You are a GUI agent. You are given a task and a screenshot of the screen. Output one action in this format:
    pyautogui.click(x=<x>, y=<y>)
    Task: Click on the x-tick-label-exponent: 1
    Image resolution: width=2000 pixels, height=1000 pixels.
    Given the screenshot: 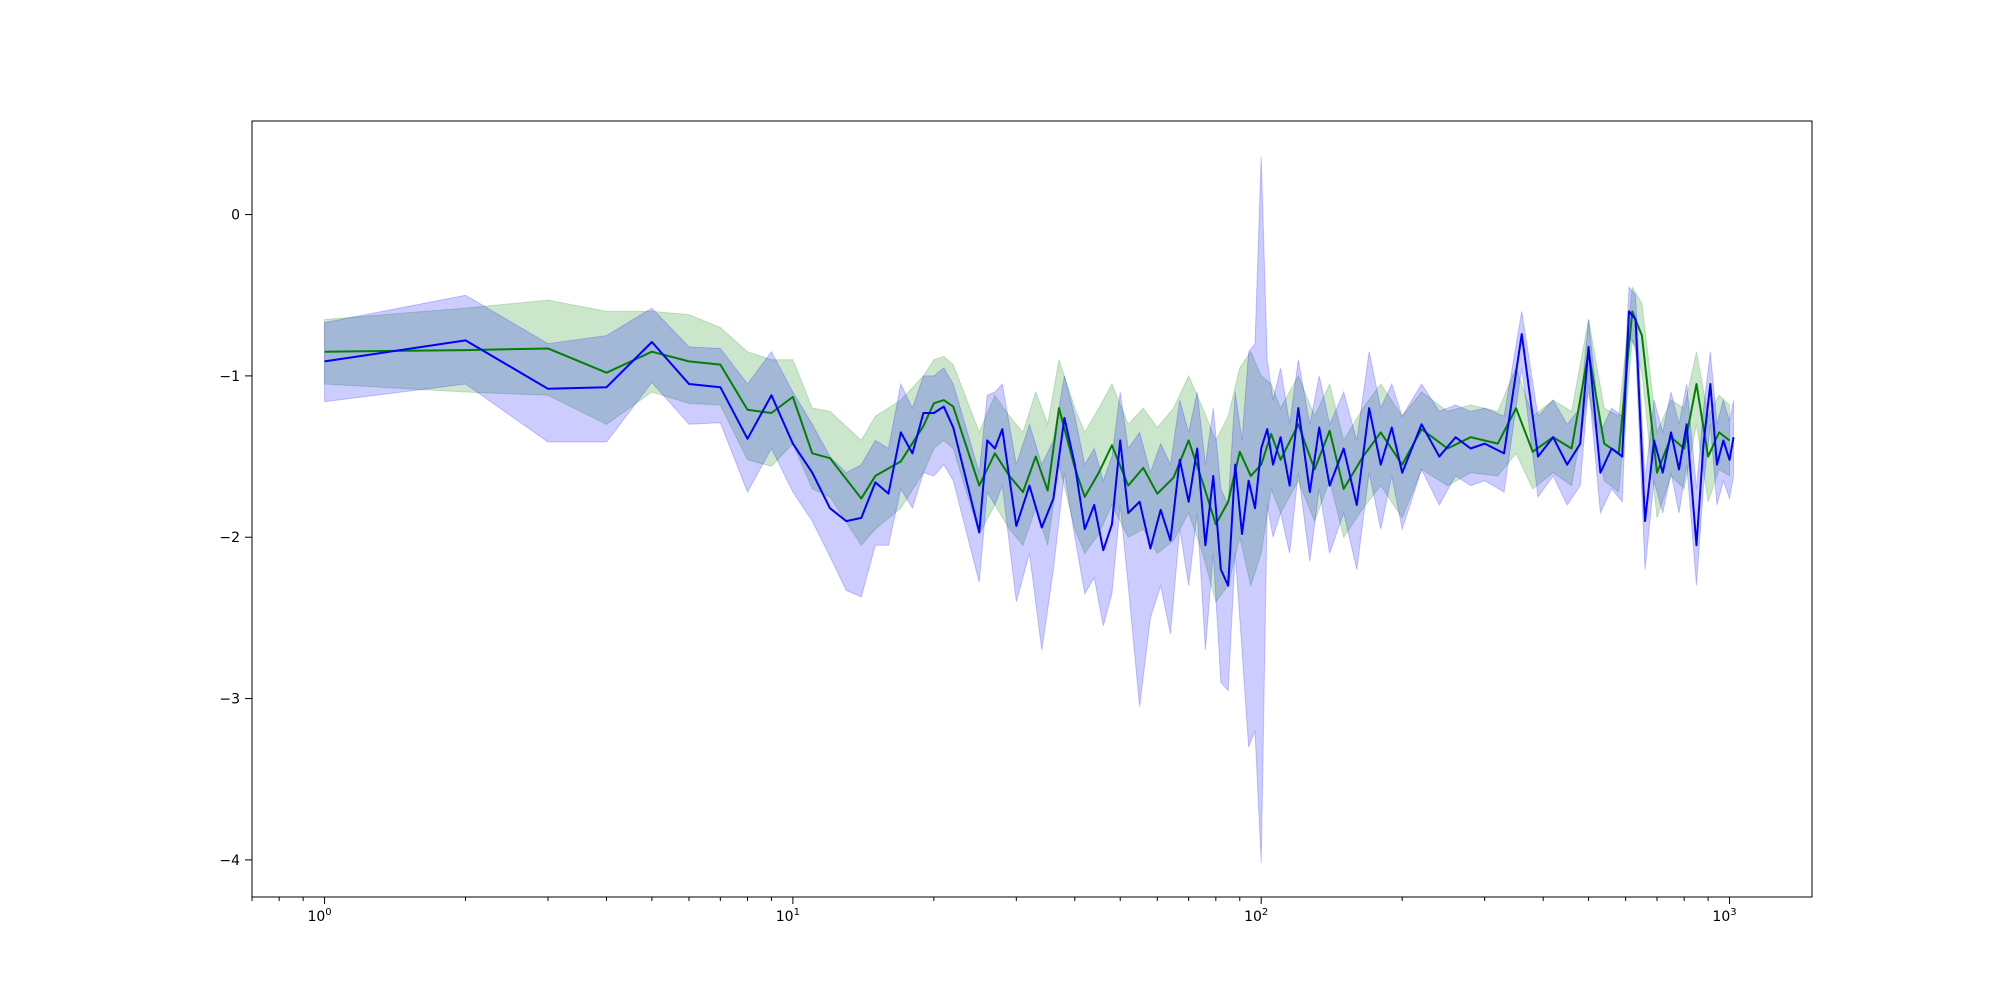 What is the action you would take?
    pyautogui.click(x=797, y=912)
    